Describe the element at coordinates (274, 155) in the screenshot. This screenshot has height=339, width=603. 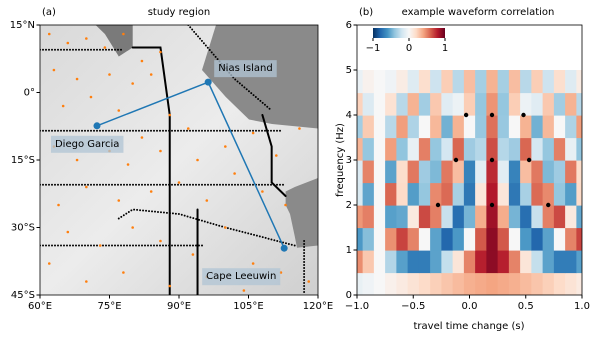
I see `track` at that location.